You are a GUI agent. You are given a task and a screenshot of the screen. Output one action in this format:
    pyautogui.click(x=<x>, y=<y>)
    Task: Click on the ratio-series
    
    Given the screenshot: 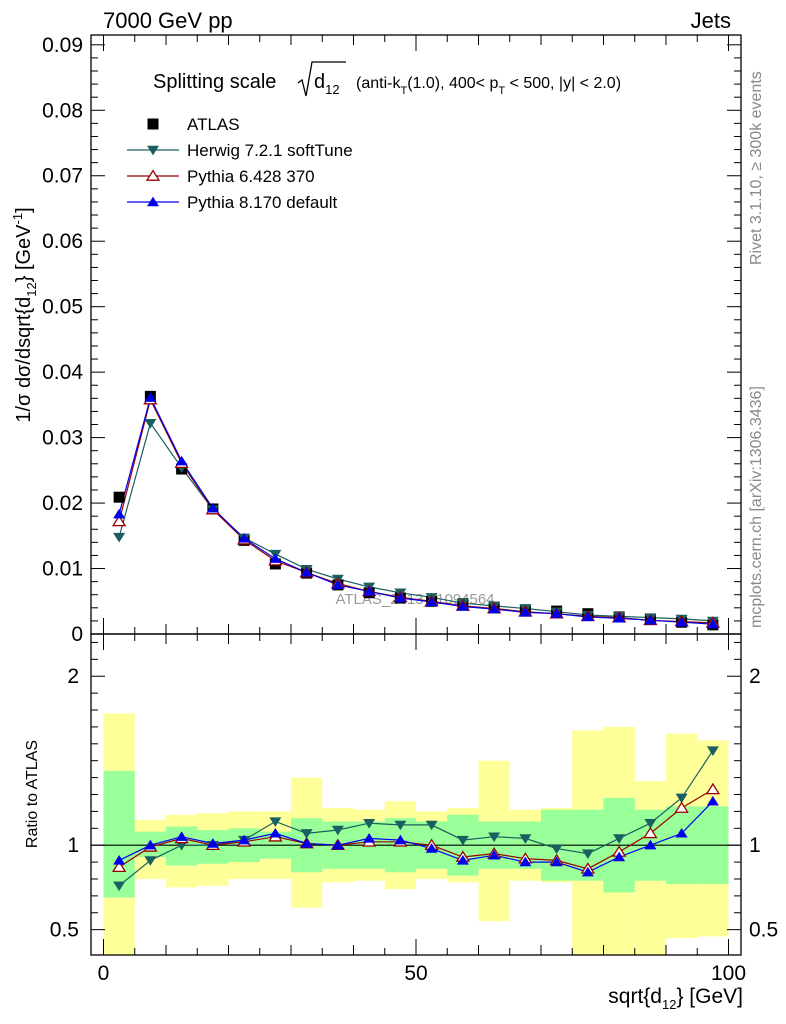 What is the action you would take?
    pyautogui.click(x=416, y=819)
    